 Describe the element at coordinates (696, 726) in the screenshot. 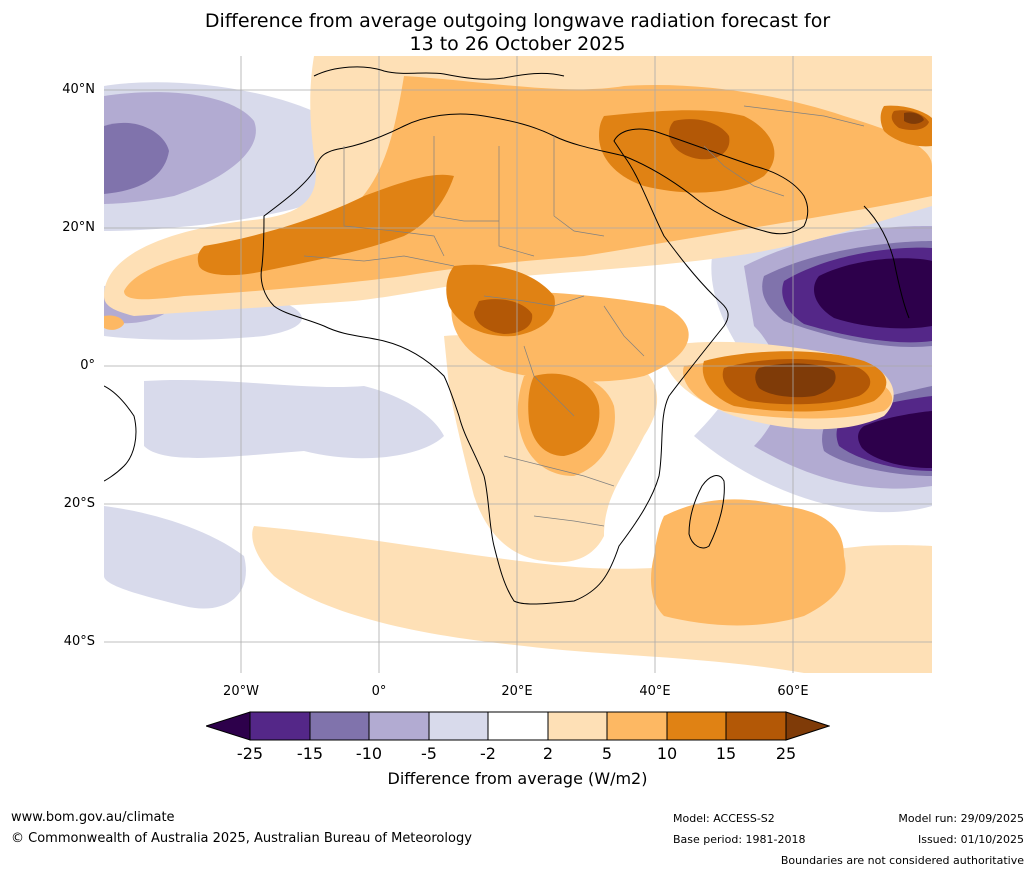

I see `colorbar-bin-p10-p15` at that location.